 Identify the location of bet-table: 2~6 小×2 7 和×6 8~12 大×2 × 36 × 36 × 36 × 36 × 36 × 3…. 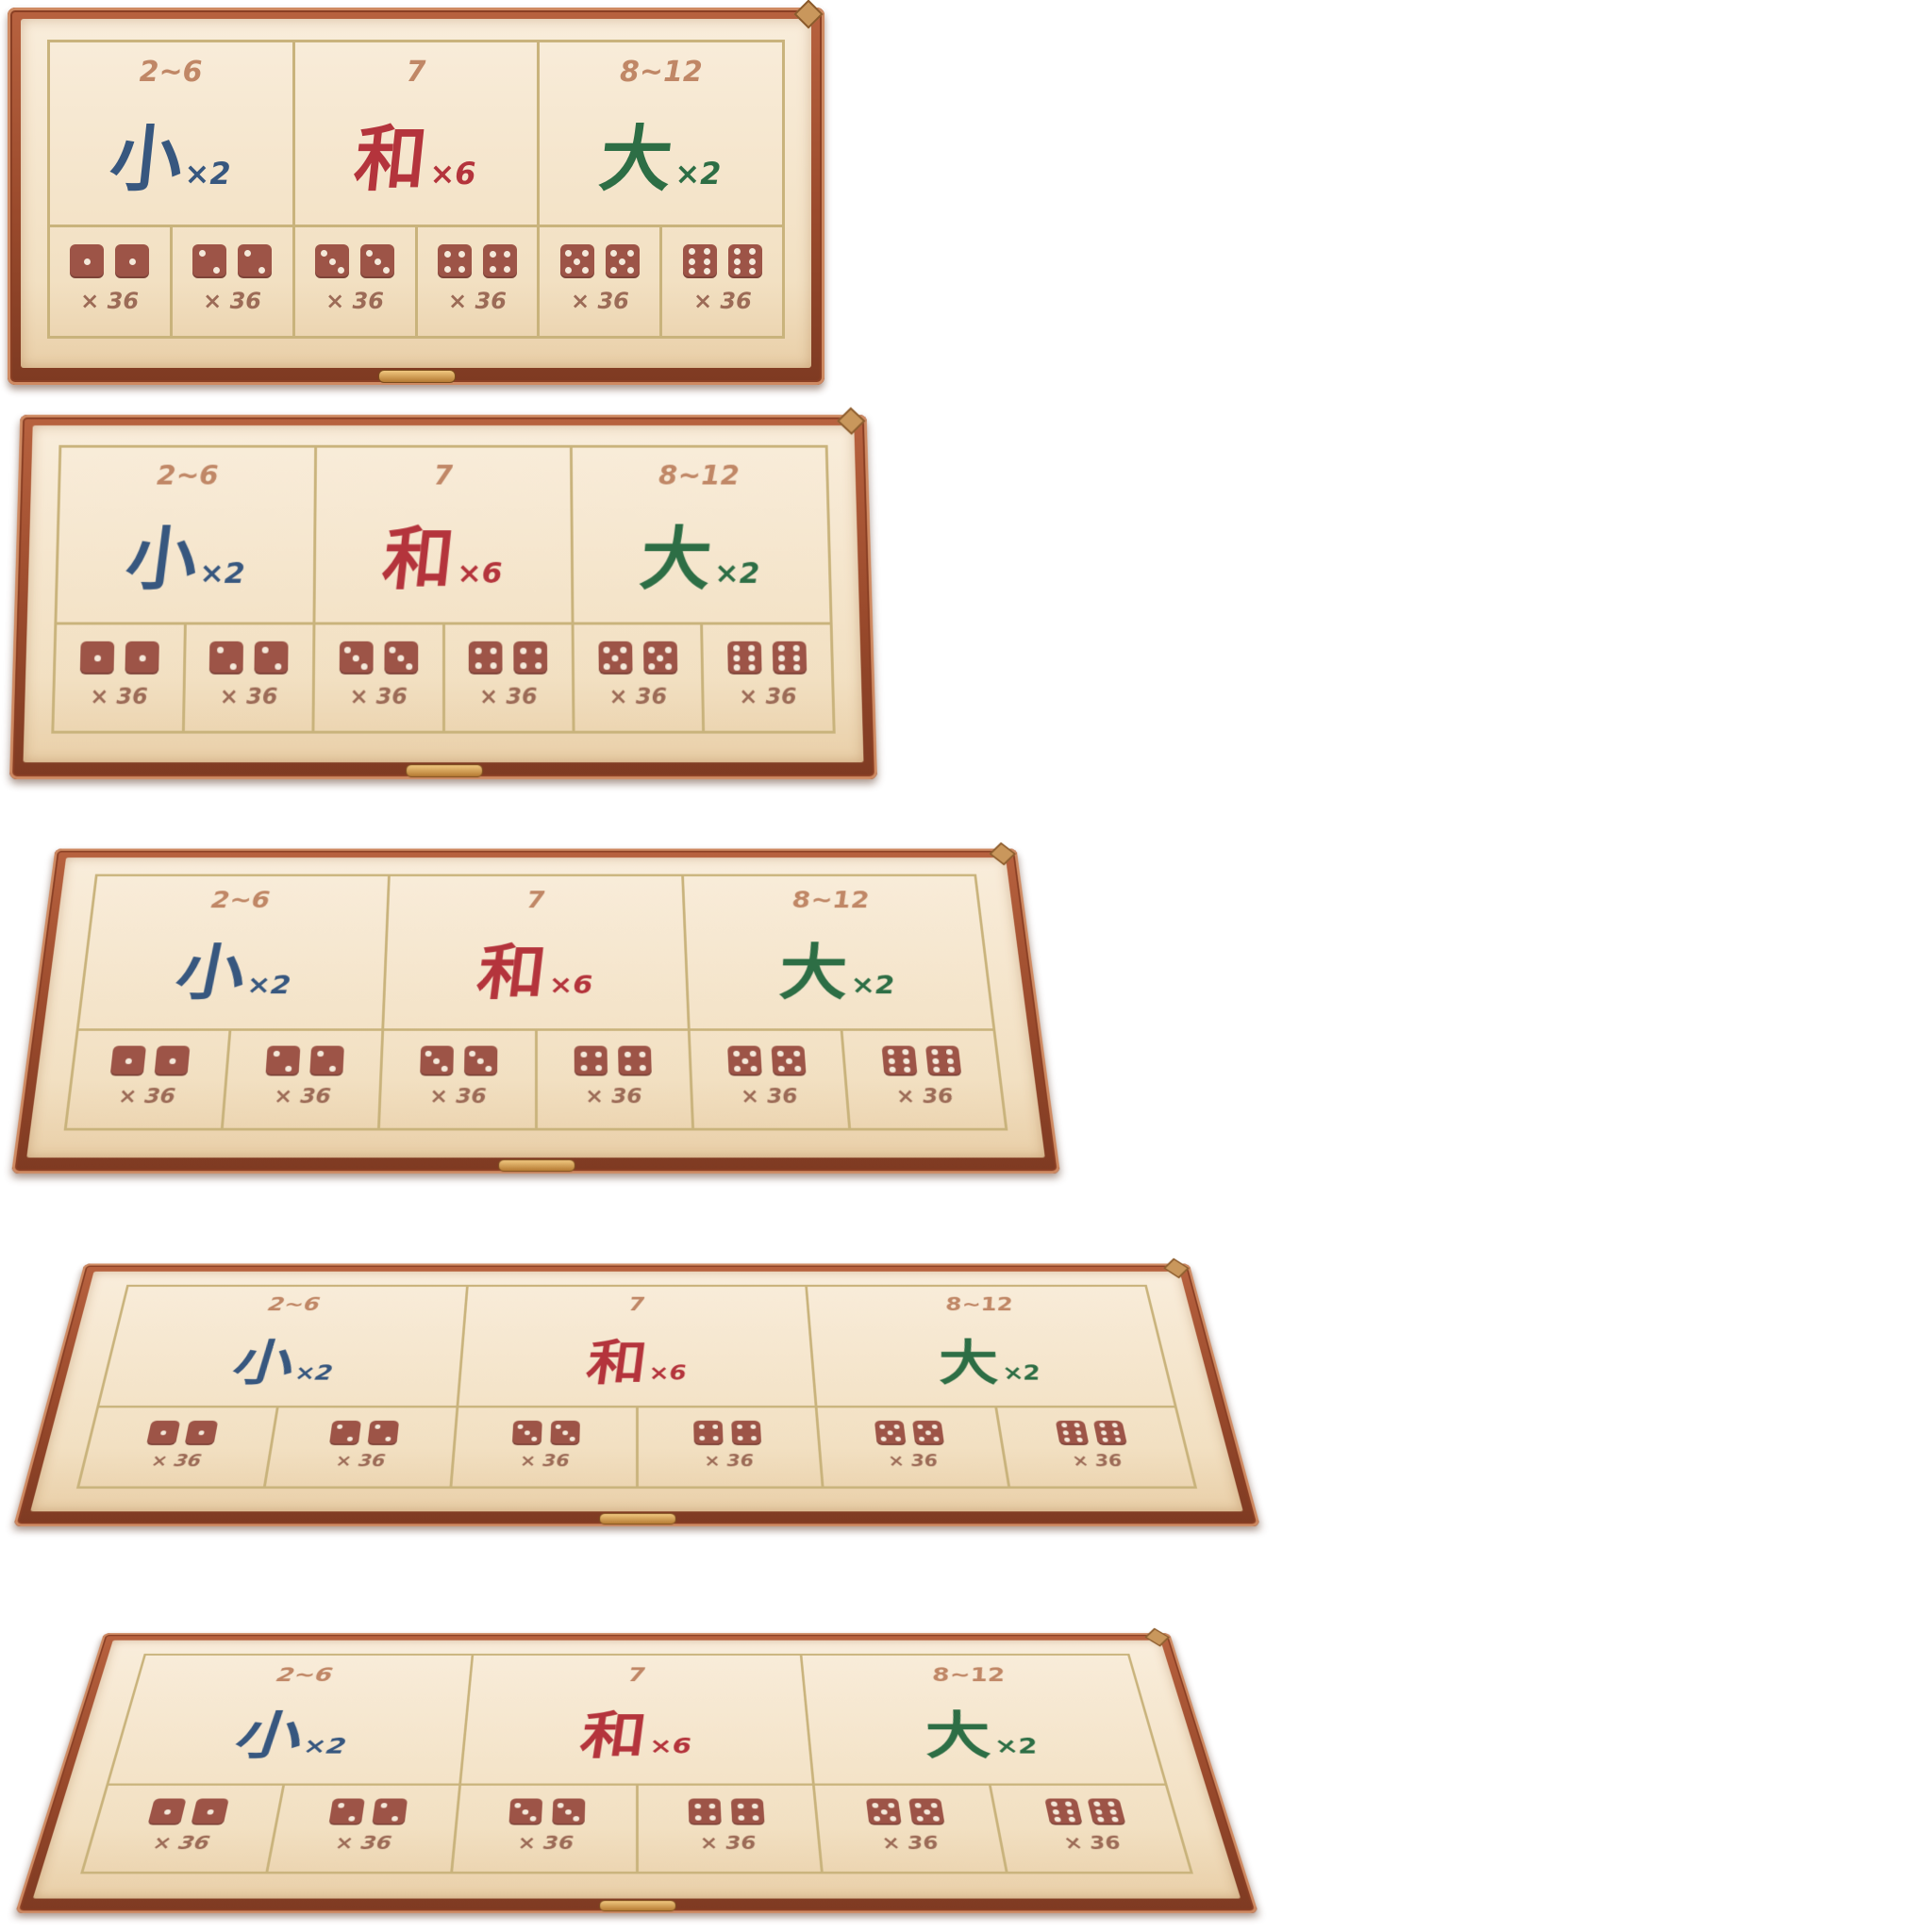
(416, 189).